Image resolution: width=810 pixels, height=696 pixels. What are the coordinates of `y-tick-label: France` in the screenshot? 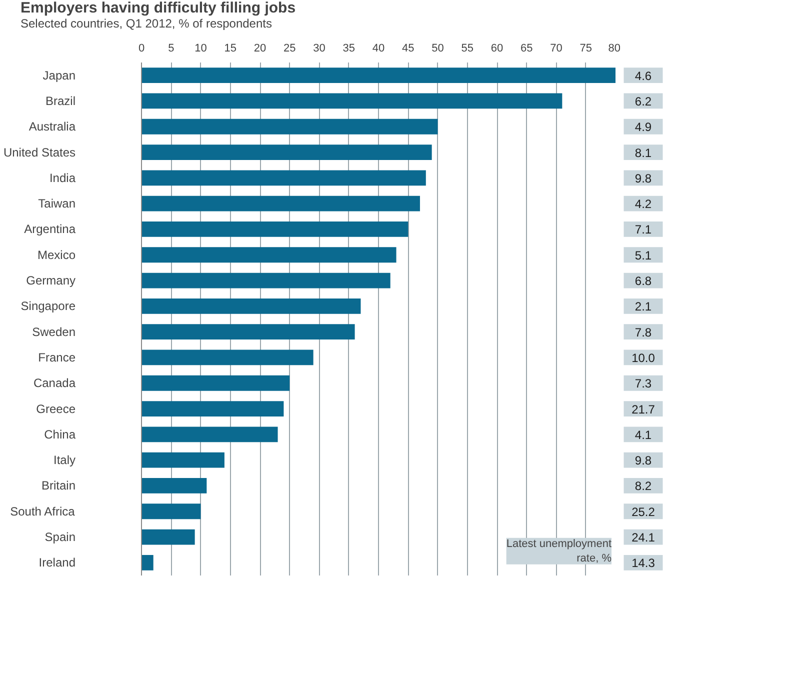 It's located at (57, 357).